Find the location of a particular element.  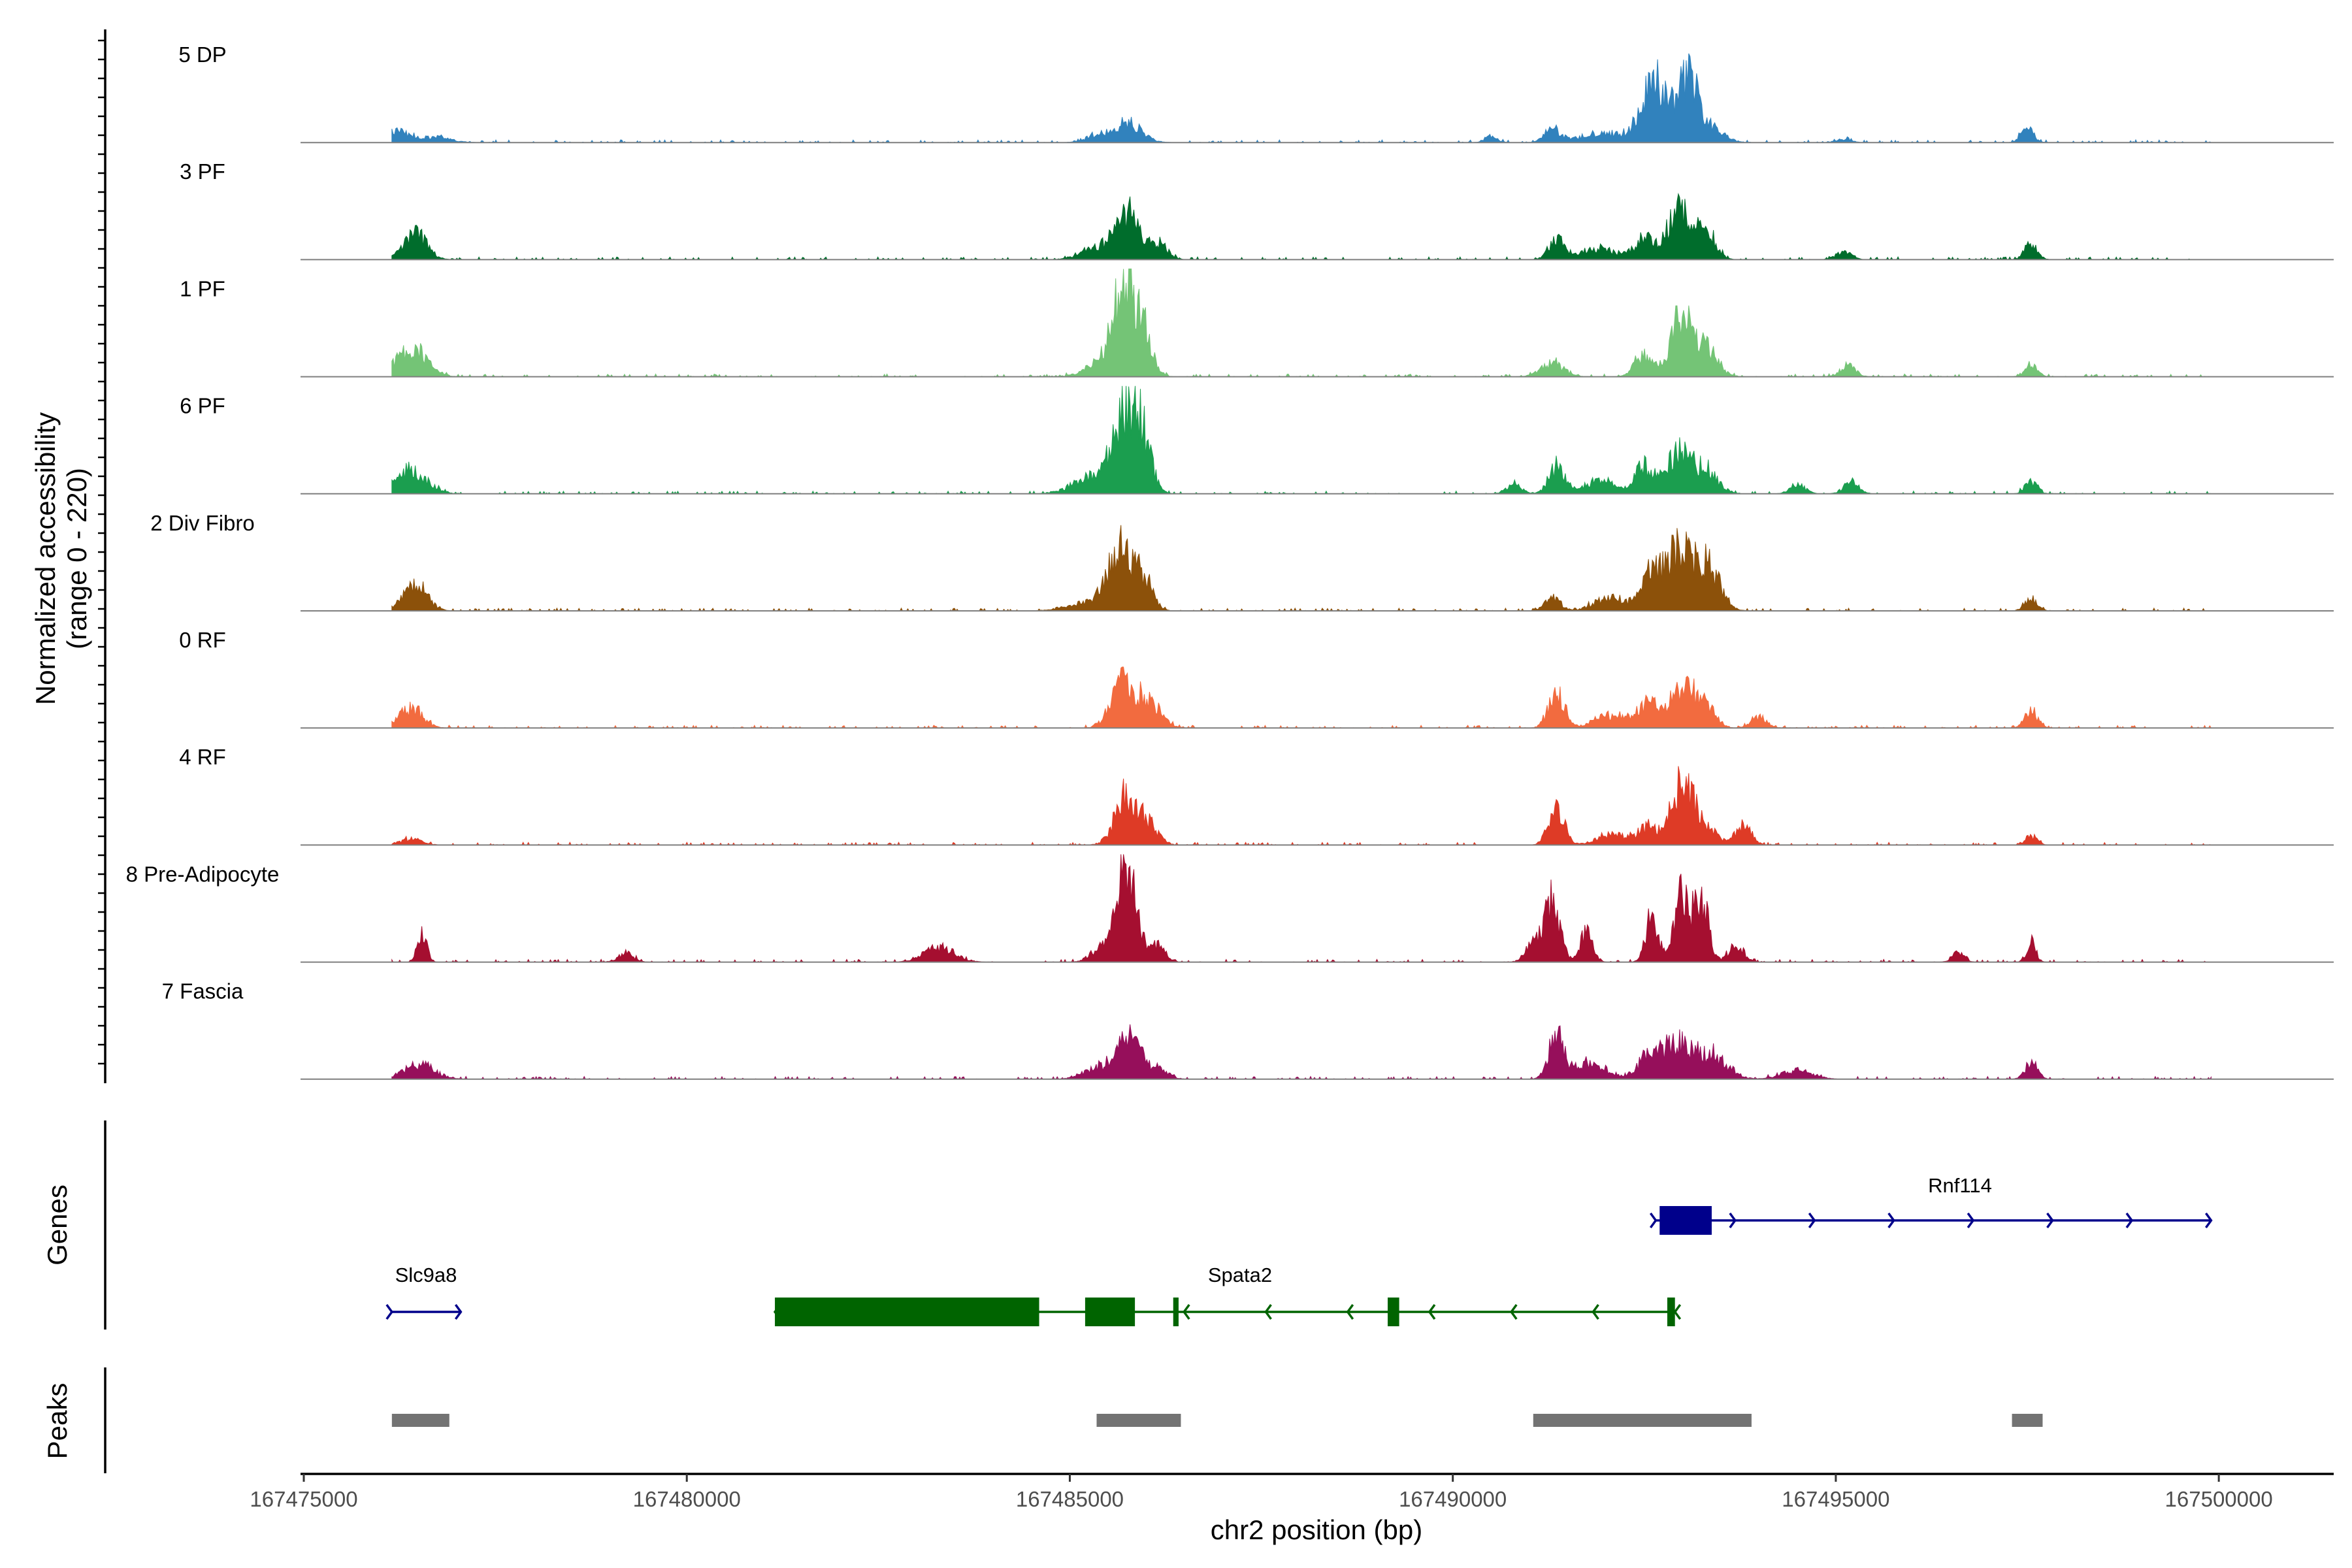

track-6-pf: 6 PF is located at coordinates (1257, 440).